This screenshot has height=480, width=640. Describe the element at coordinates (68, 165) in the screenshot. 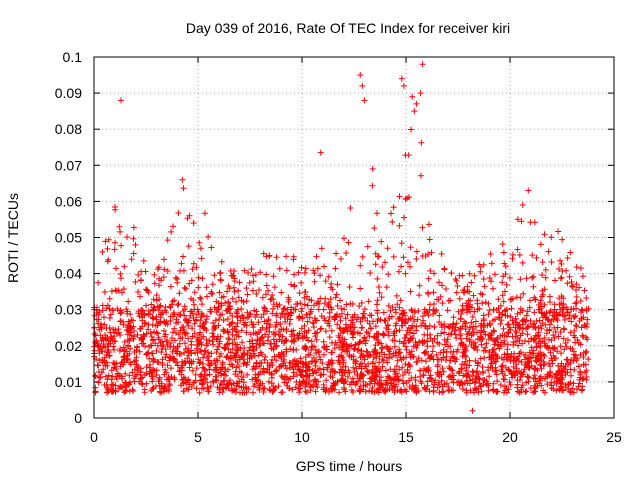

I see `y-tick-label: 0.07` at that location.